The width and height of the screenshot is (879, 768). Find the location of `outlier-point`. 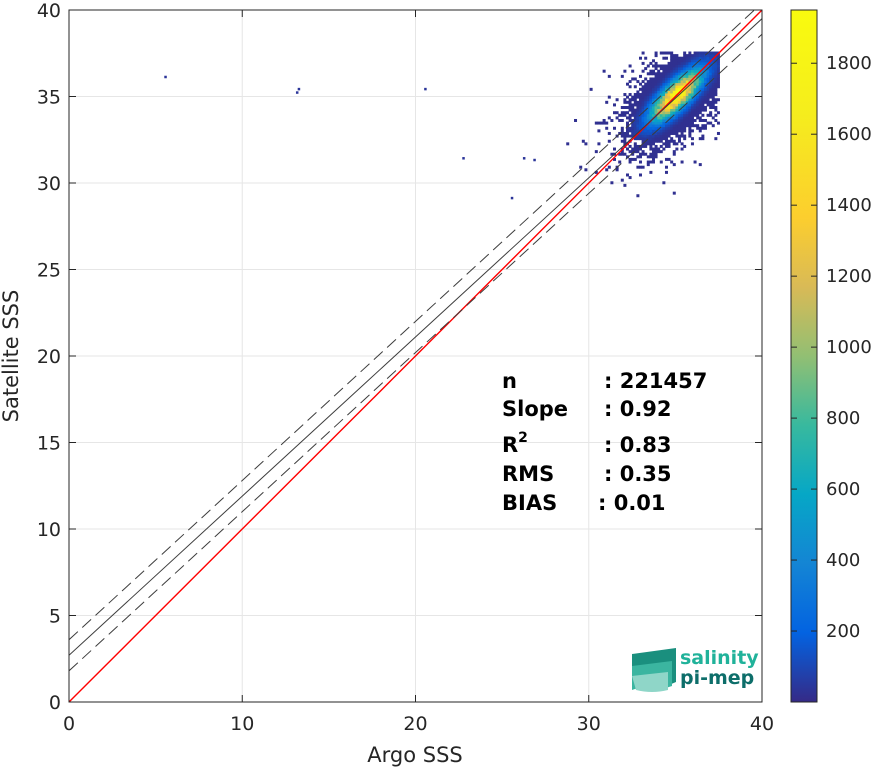

outlier-point is located at coordinates (463, 158).